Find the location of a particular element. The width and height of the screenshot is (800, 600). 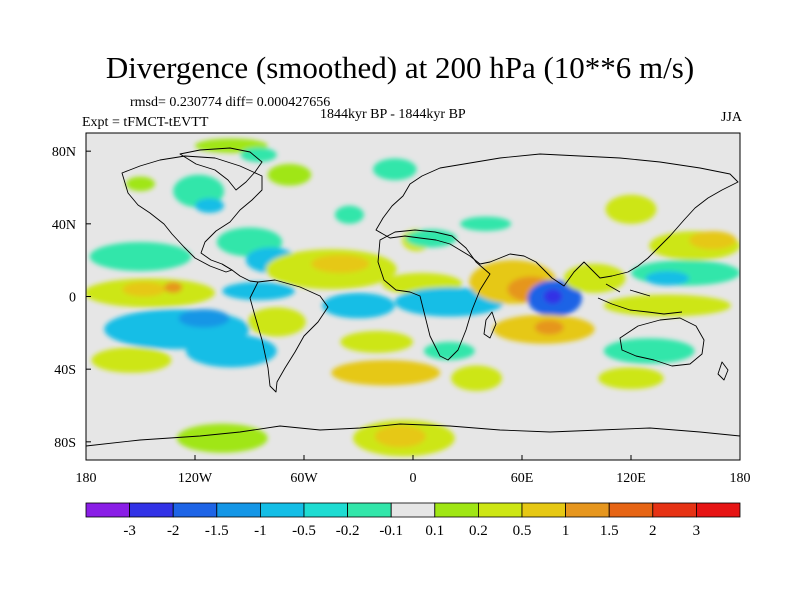

stats-label: rmsd= 0.230774 diff= 0.000427656 is located at coordinates (230, 102).